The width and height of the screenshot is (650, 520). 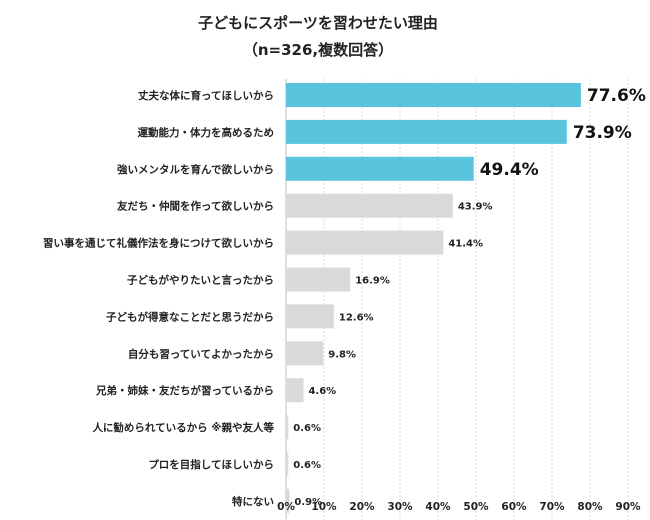 What do you see at coordinates (514, 507) in the screenshot?
I see `x-tick-label: 60%` at bounding box center [514, 507].